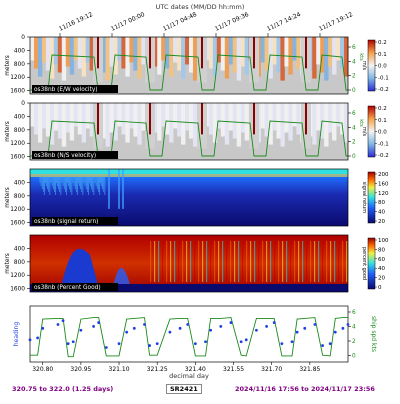 This screenshot has width=400, height=404. I want to click on y-tick-label: 1200, so click(17, 276).